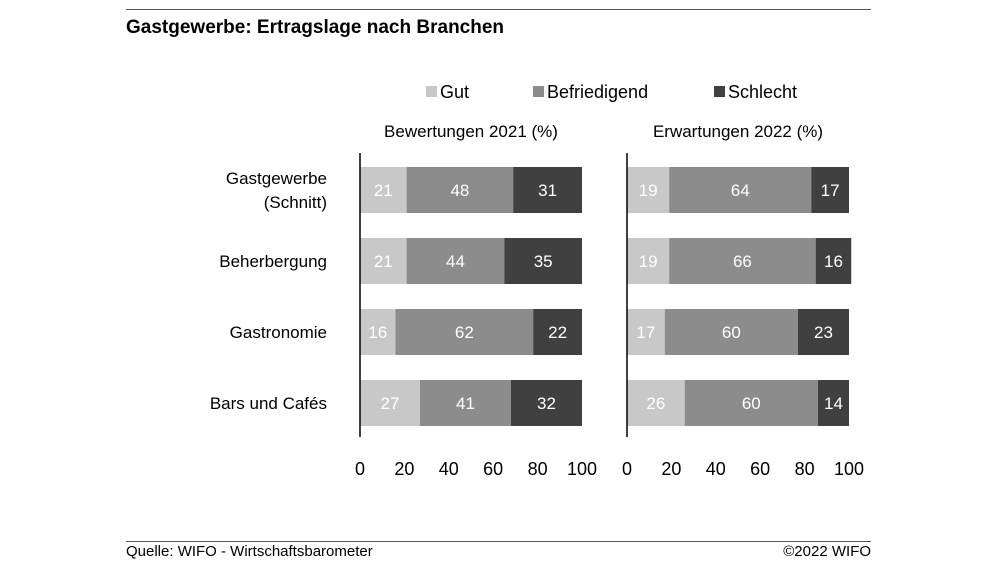  I want to click on top-rule, so click(498, 9).